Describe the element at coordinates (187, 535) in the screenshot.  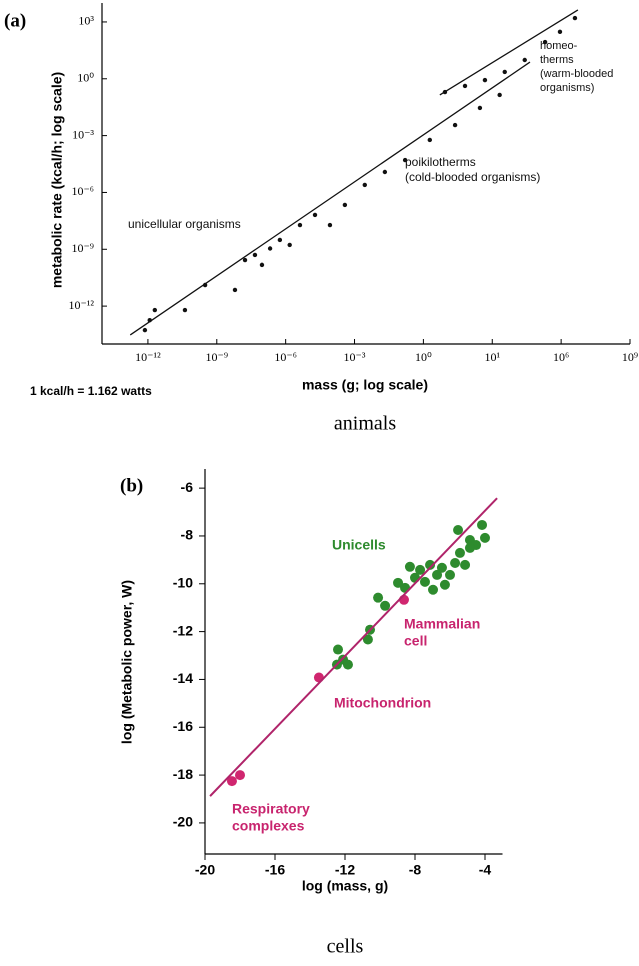
I see `y-tick-label: -8` at that location.